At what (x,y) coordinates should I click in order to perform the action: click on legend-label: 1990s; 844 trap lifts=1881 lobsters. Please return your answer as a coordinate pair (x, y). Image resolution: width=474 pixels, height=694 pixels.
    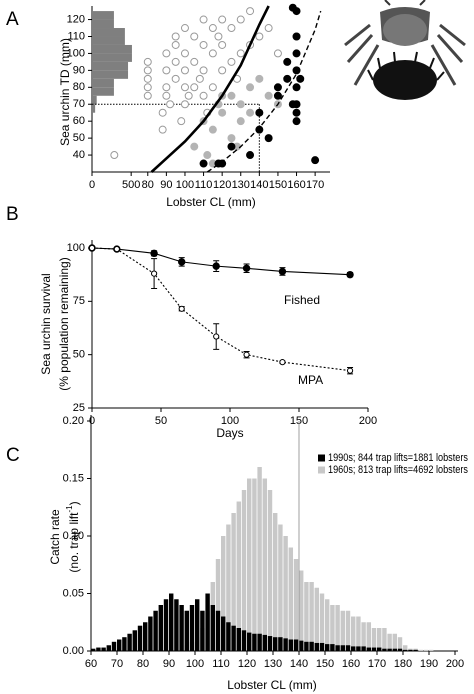
    Looking at the image, I should click on (398, 458).